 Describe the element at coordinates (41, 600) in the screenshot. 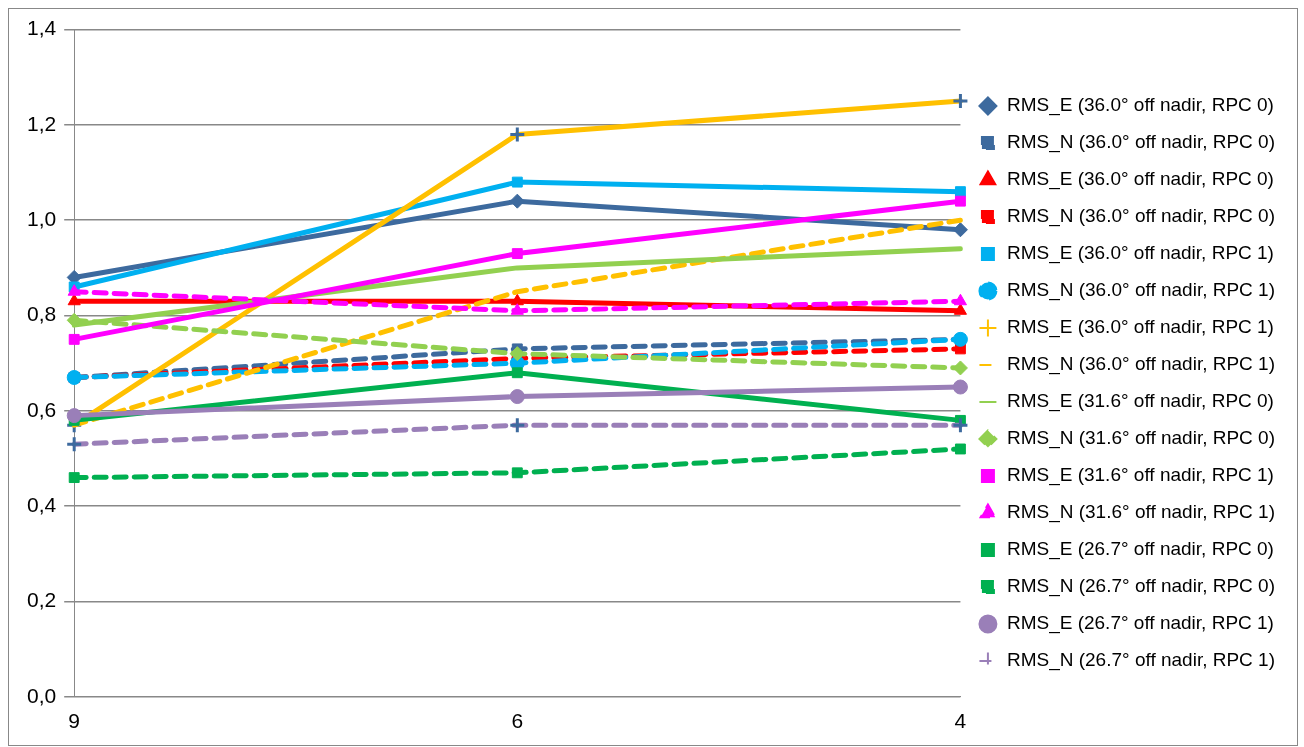

I see `y-tick-label: 0,2` at that location.